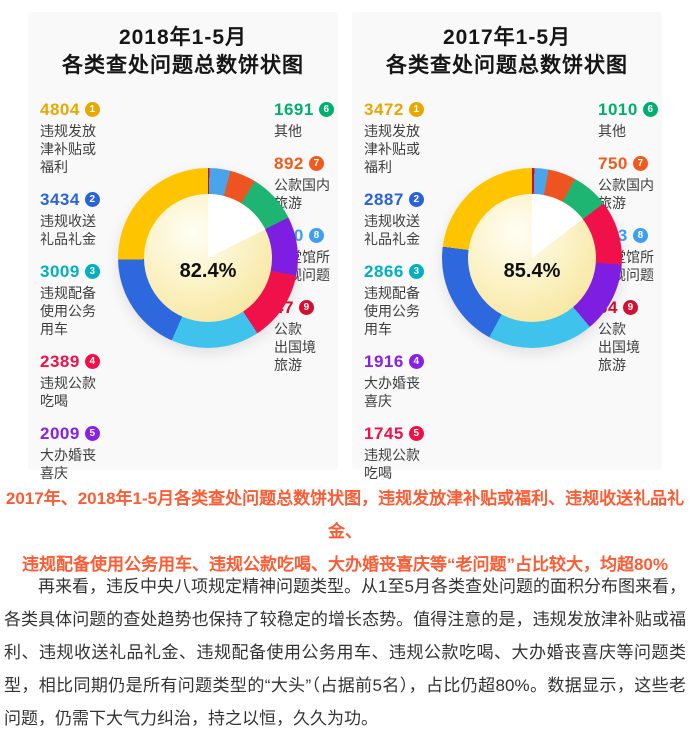 The height and width of the screenshot is (738, 690). I want to click on donut-inner-disc: 85.4%, so click(532, 258).